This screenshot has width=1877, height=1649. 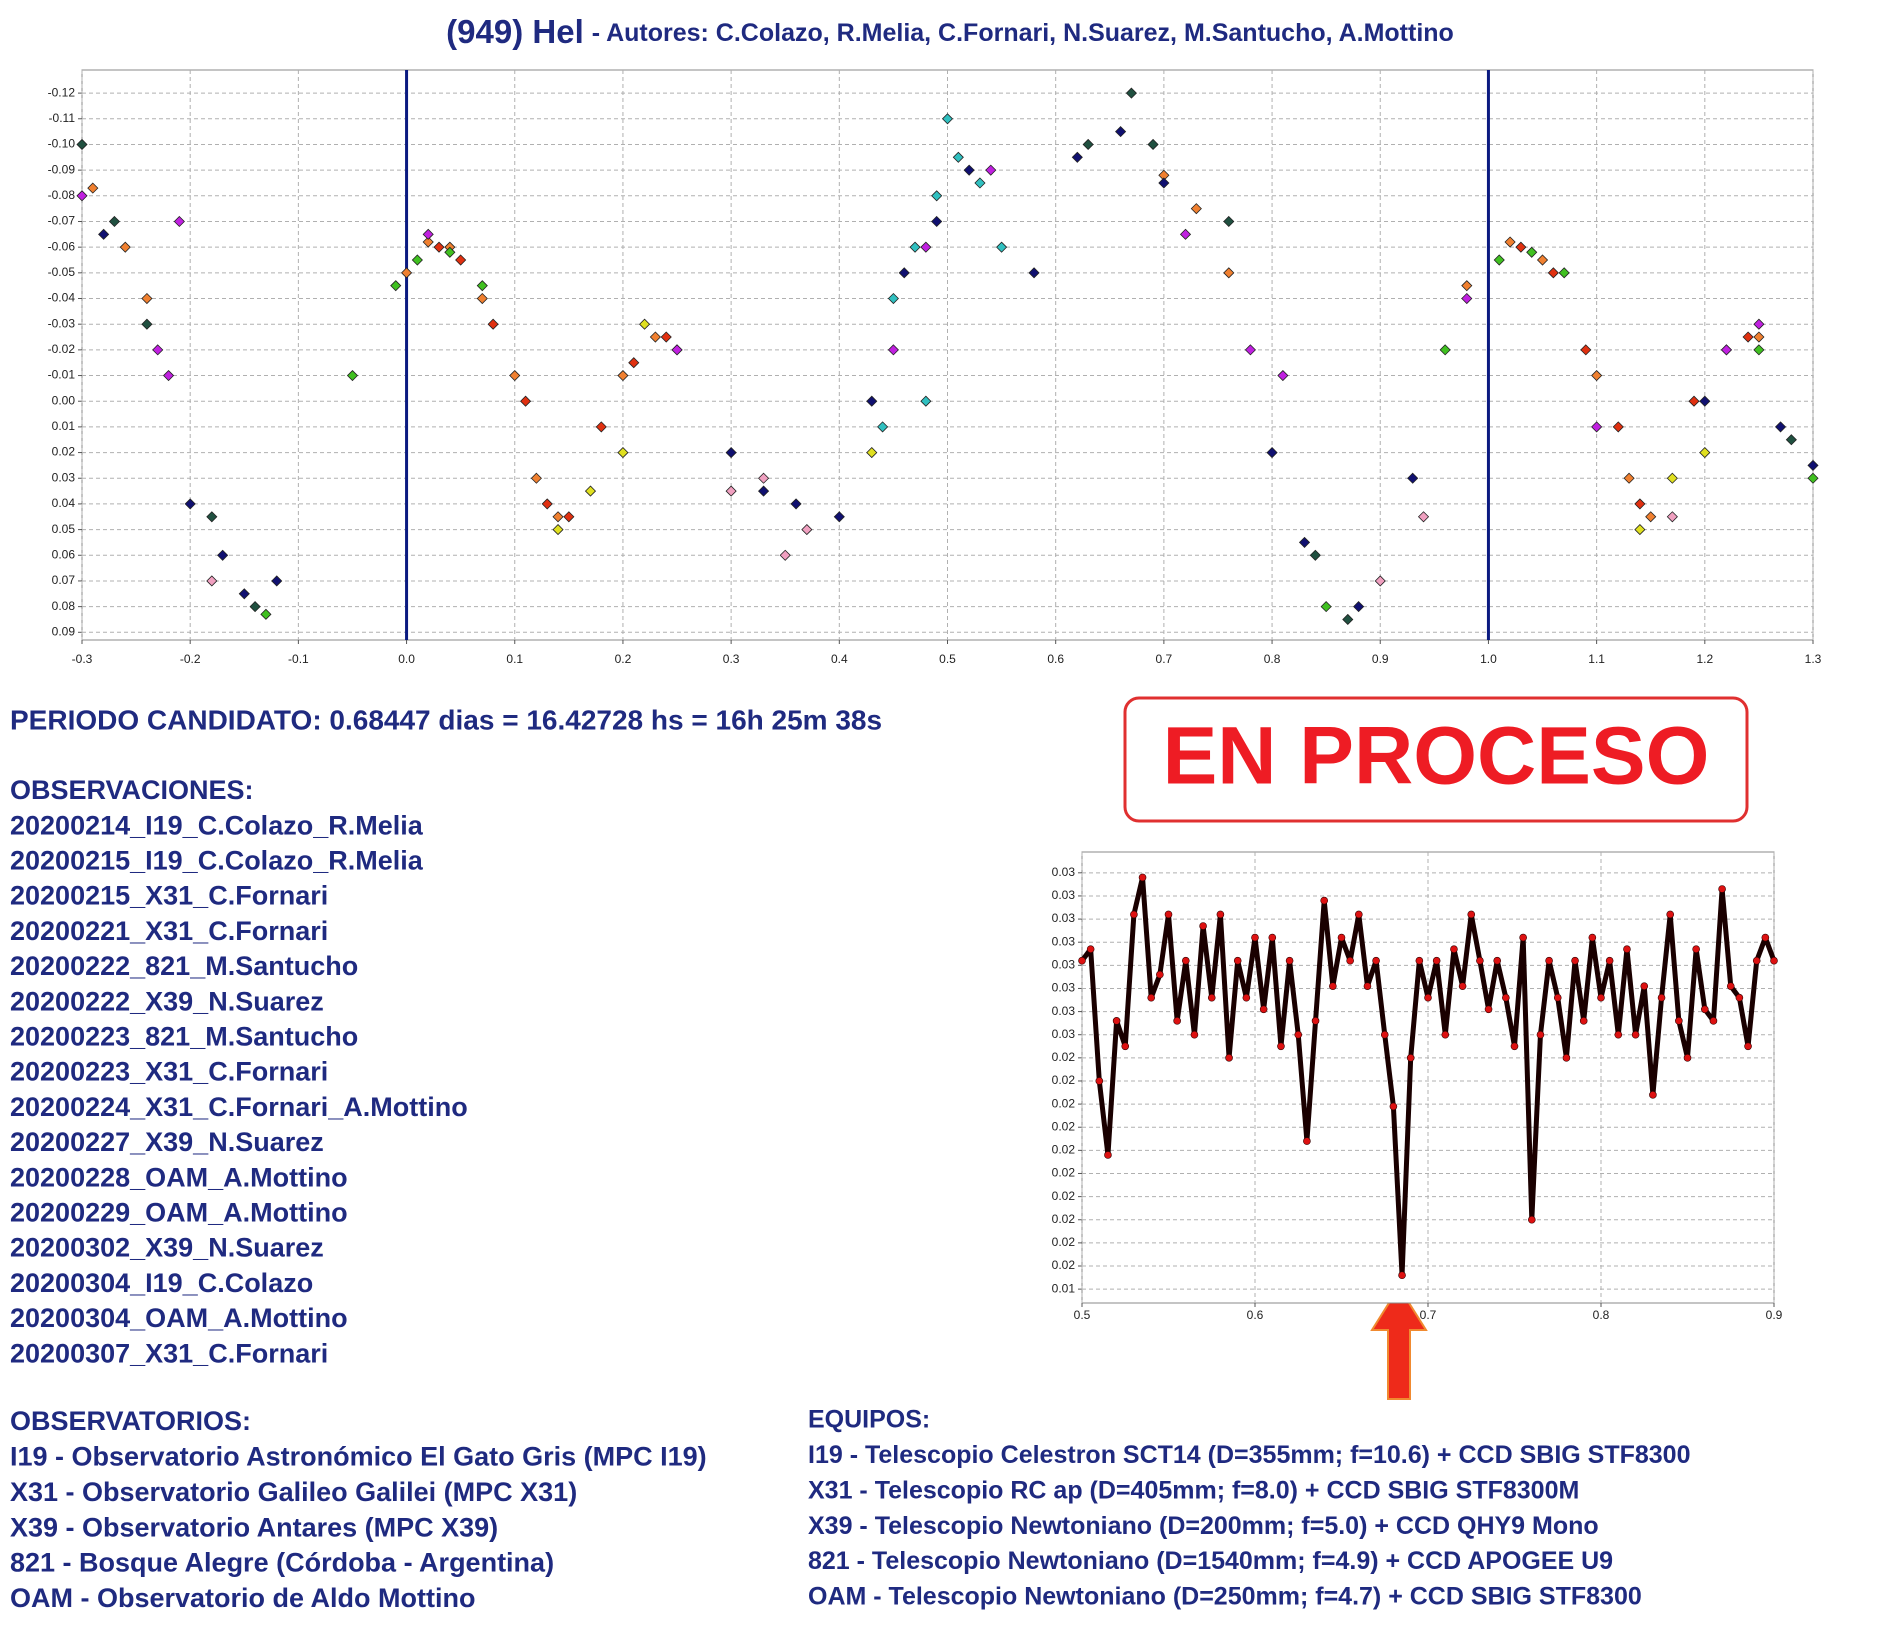 I want to click on list-item: OAM - Observatorio de Aldo Mottino, so click(x=243, y=1598).